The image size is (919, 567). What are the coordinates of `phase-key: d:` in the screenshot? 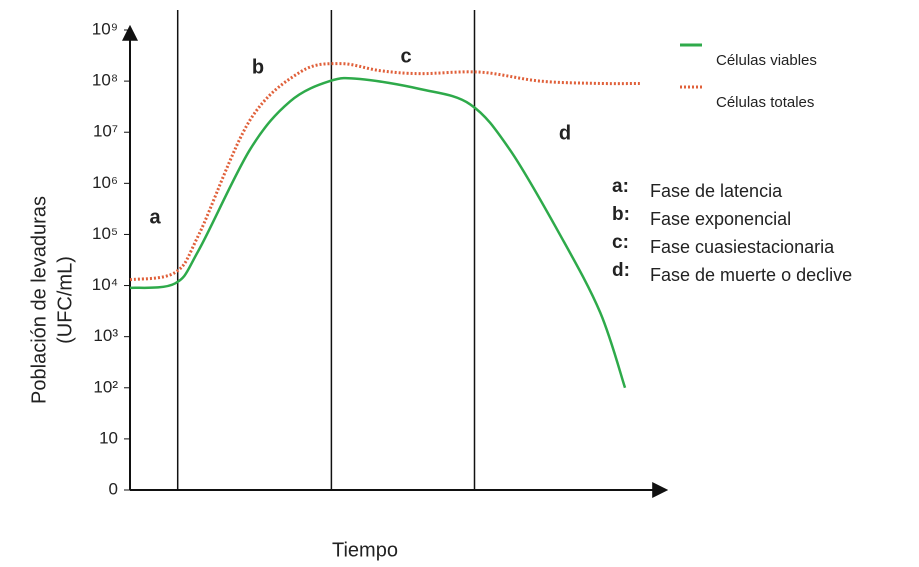 It's located at (621, 270).